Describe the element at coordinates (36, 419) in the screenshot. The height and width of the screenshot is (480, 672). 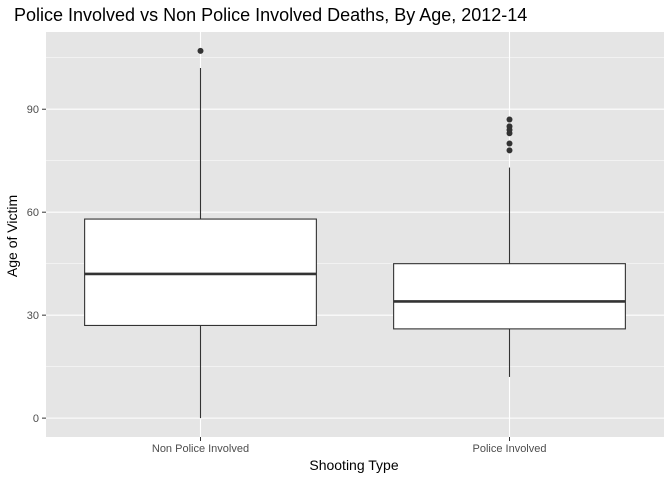
I see `y-tick-label: 0` at that location.